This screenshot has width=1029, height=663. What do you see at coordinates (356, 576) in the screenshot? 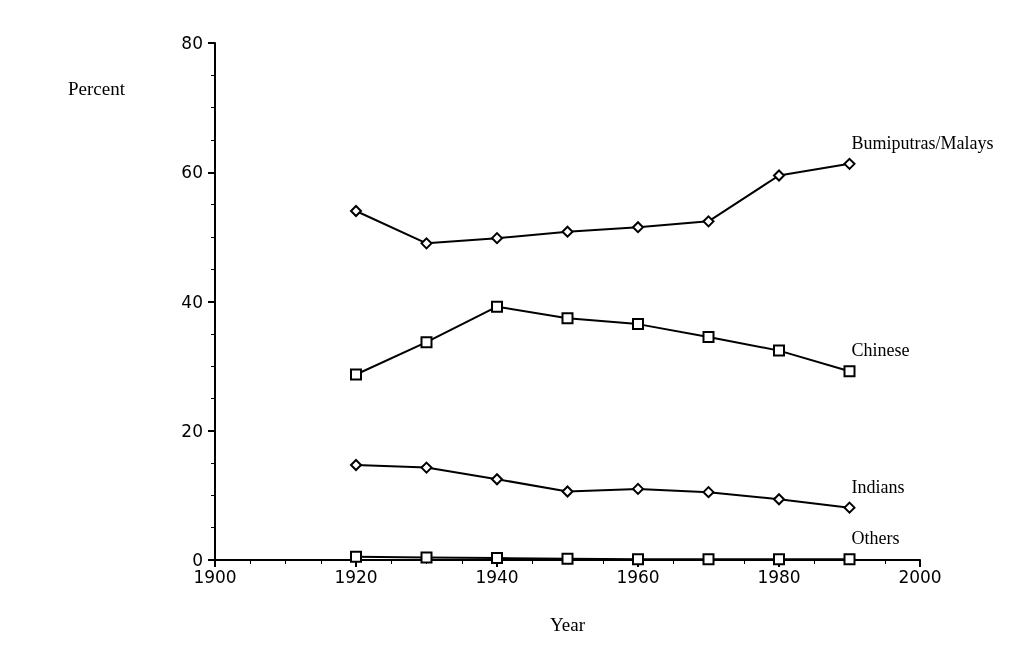
I see `x-tick-label: 1920` at bounding box center [356, 576].